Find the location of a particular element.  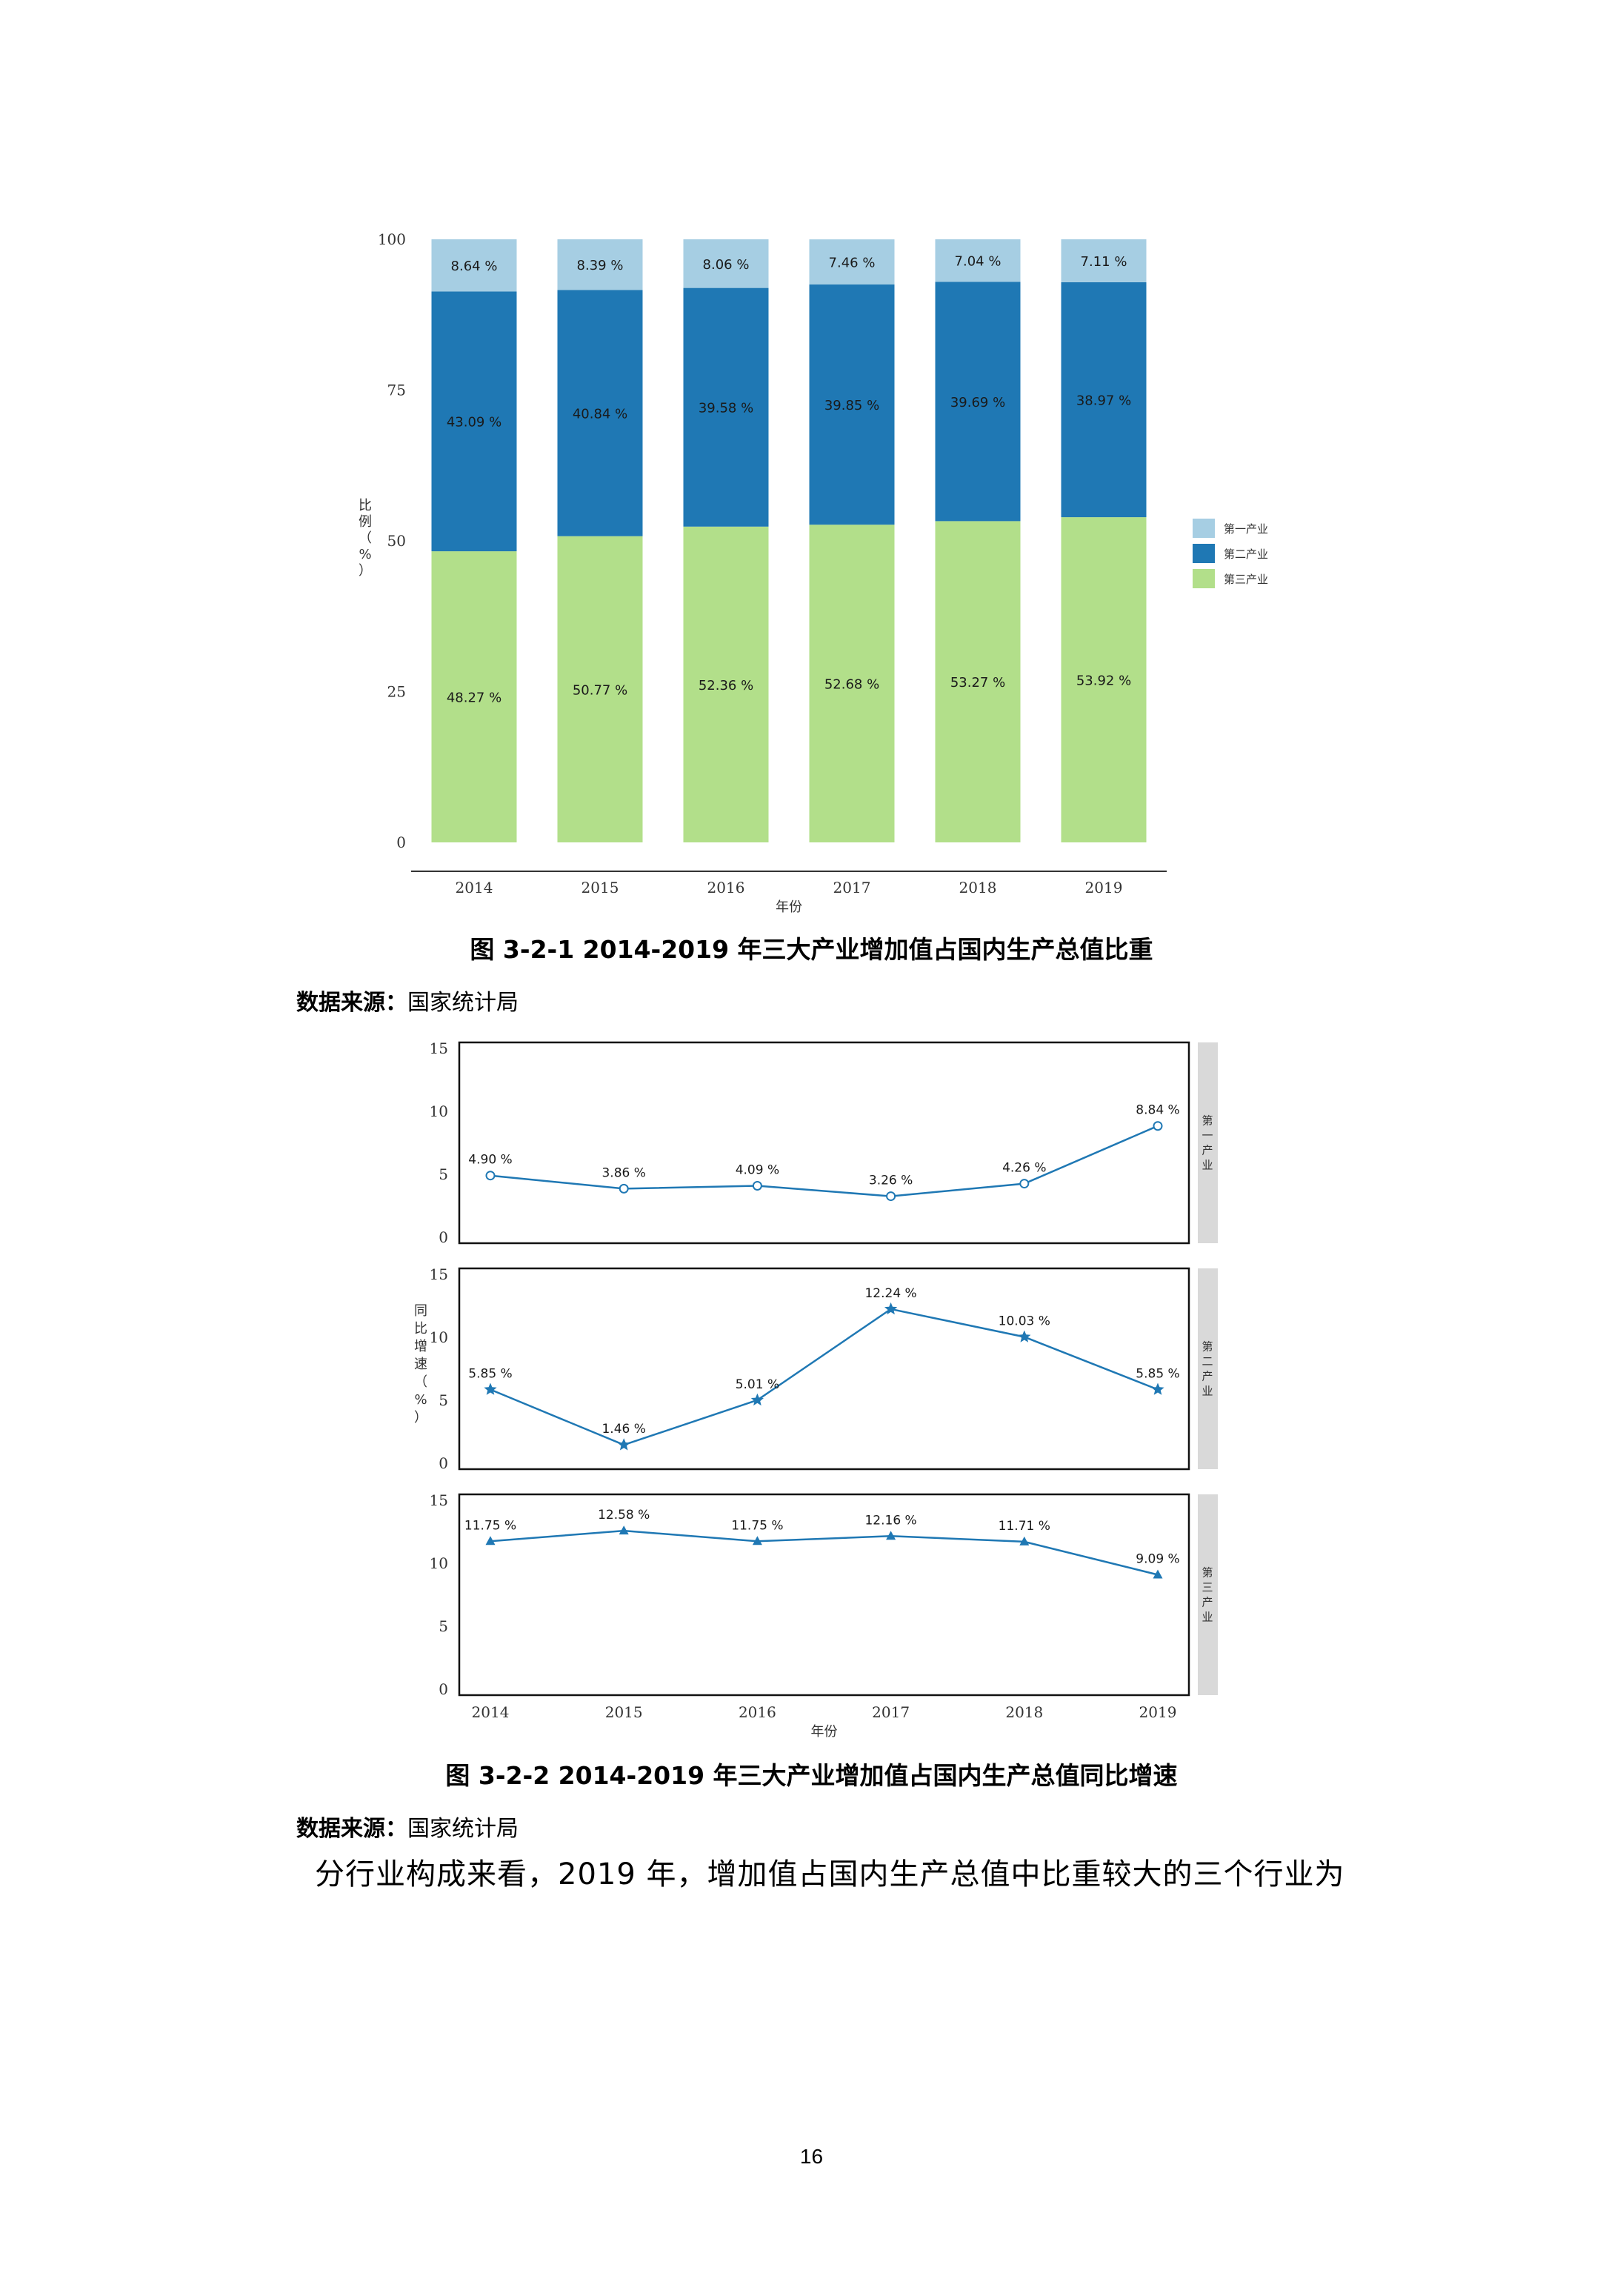

y-axis-label-char: 比 is located at coordinates (365, 505).